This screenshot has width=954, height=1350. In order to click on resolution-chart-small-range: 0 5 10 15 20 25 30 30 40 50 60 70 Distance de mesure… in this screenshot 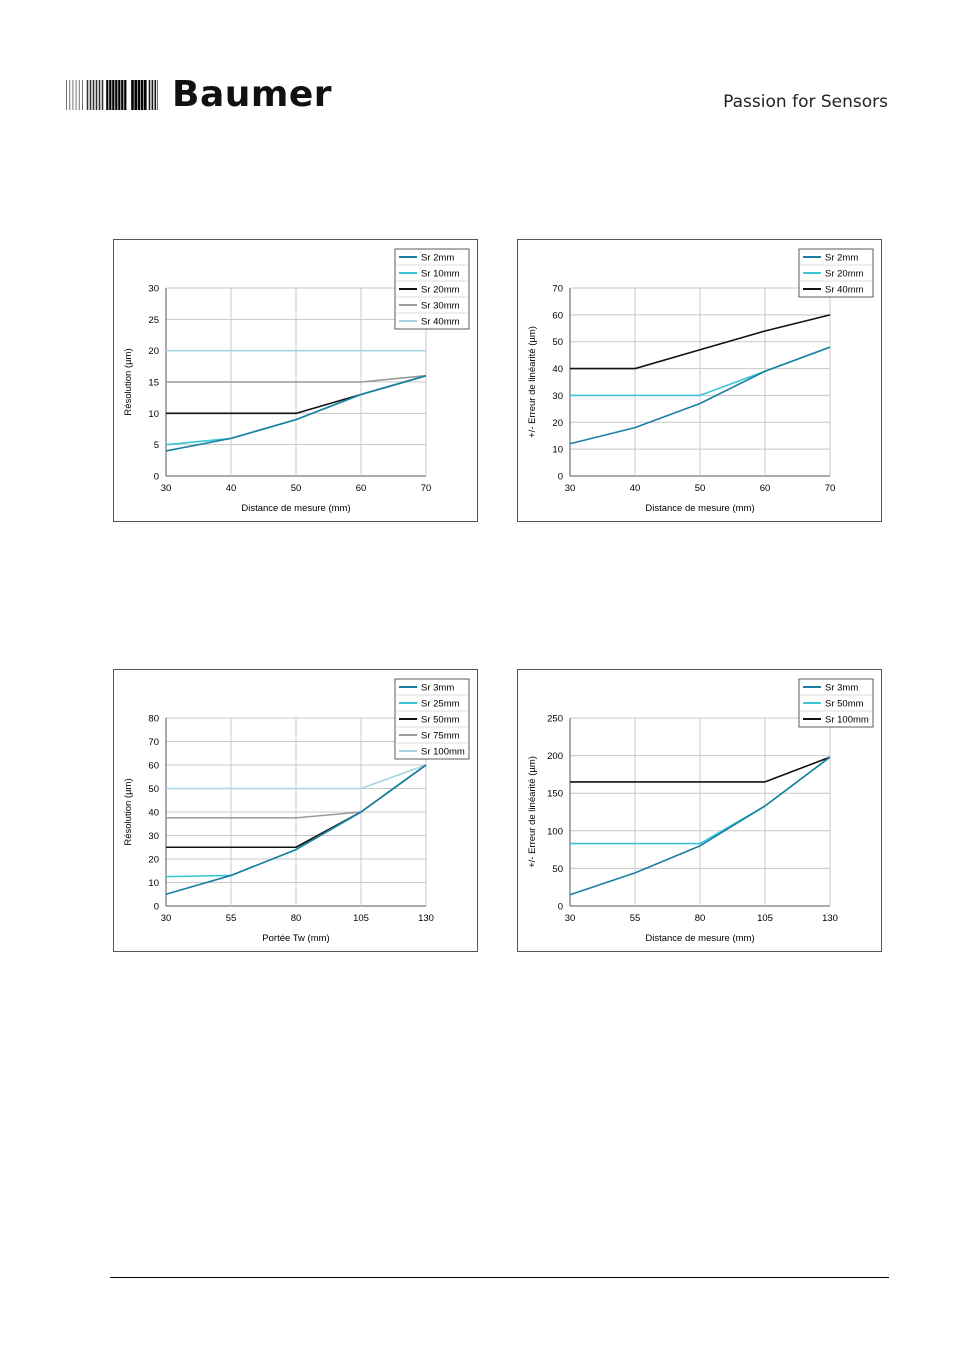, I will do `click(295, 380)`.